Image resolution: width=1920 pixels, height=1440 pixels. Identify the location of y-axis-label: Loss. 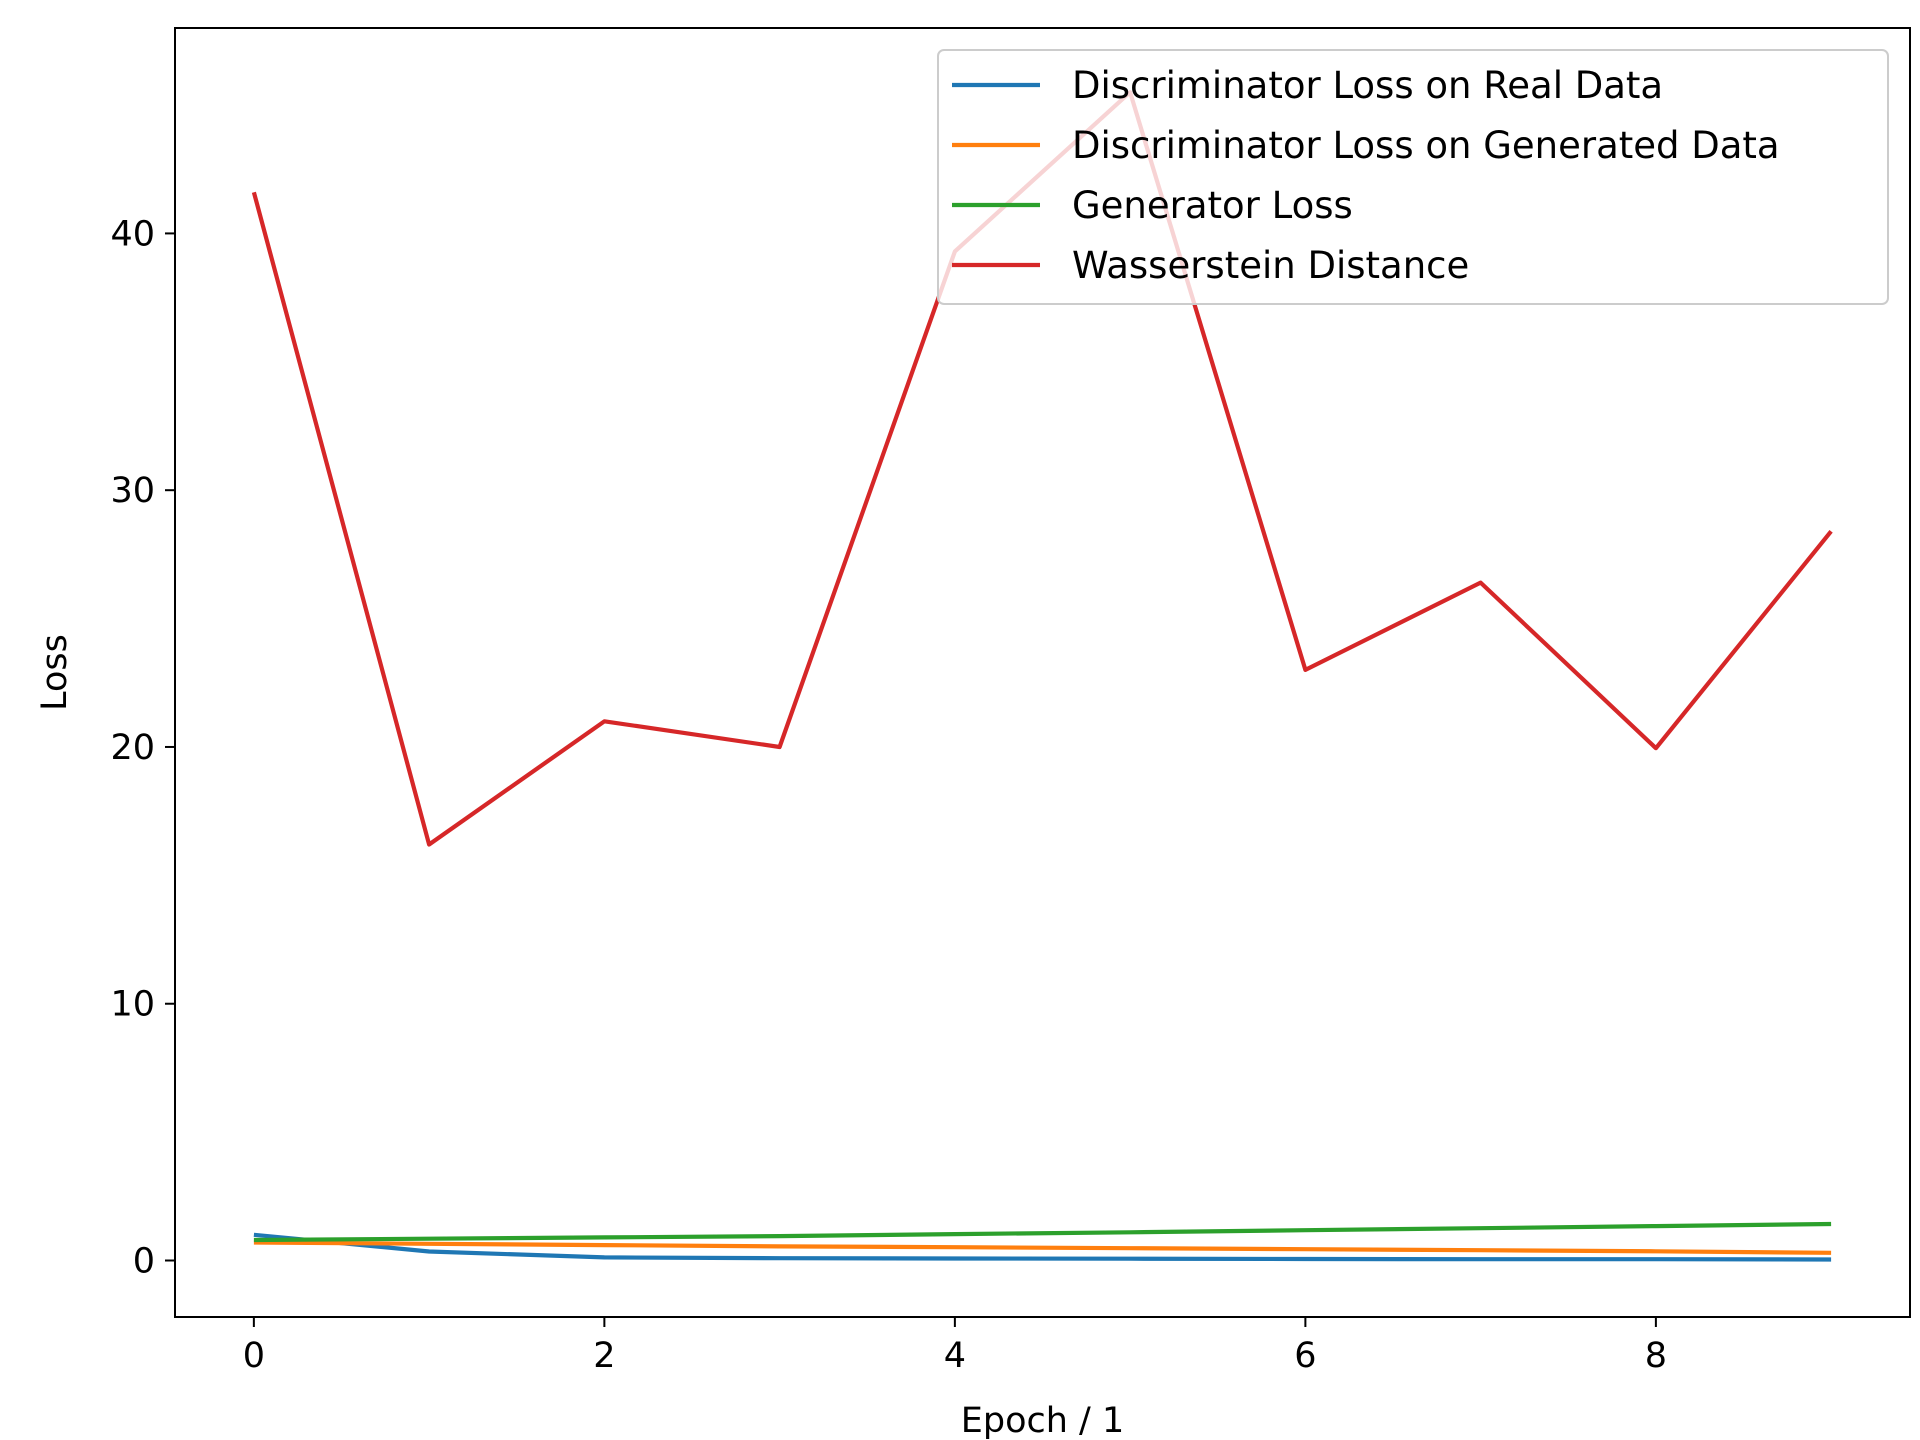
(55, 672).